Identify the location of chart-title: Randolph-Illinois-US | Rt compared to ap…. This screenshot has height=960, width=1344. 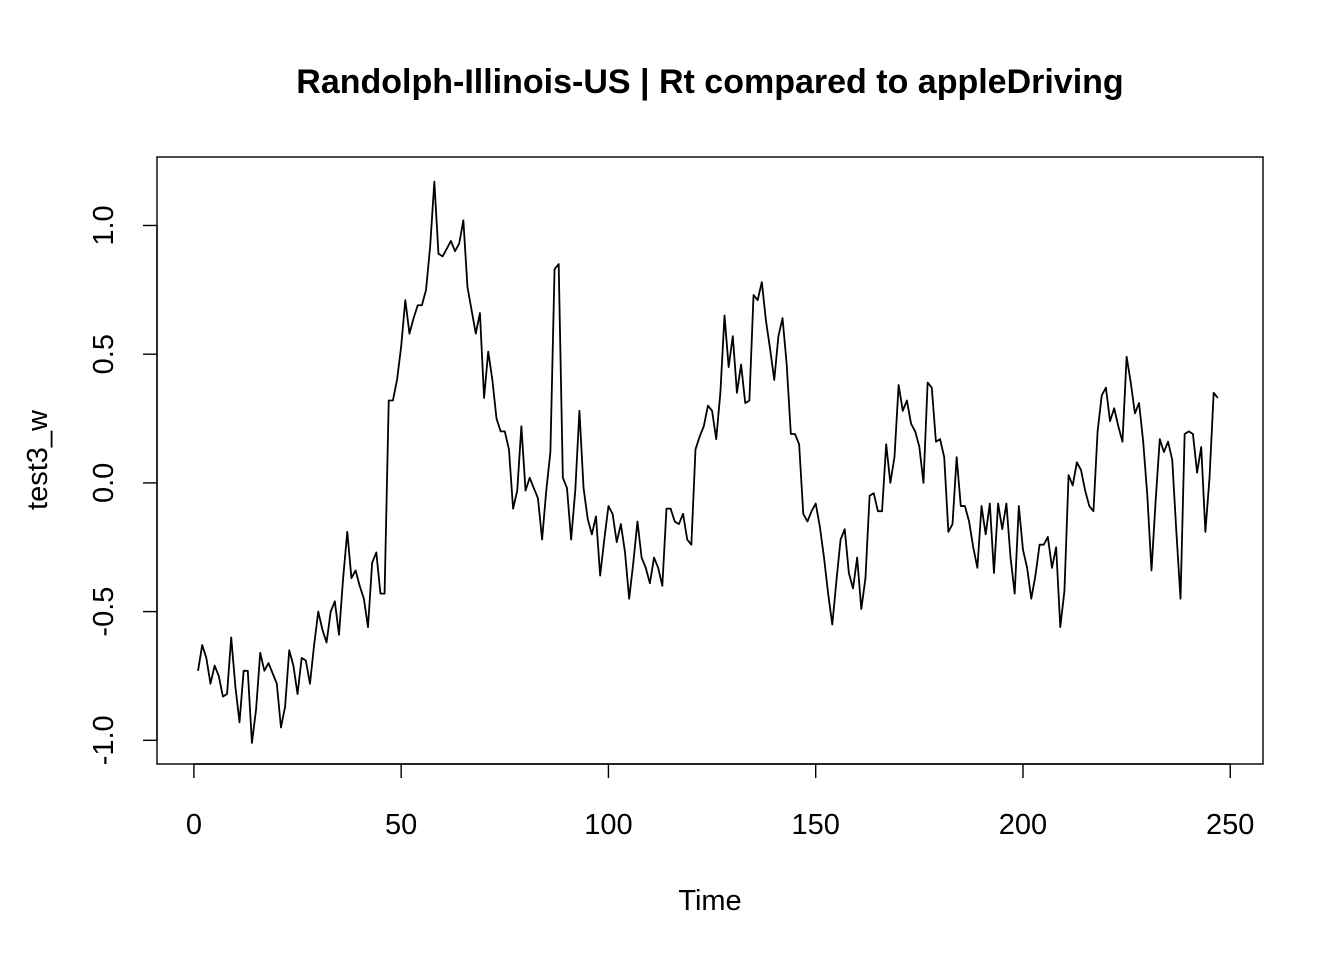
(709, 82).